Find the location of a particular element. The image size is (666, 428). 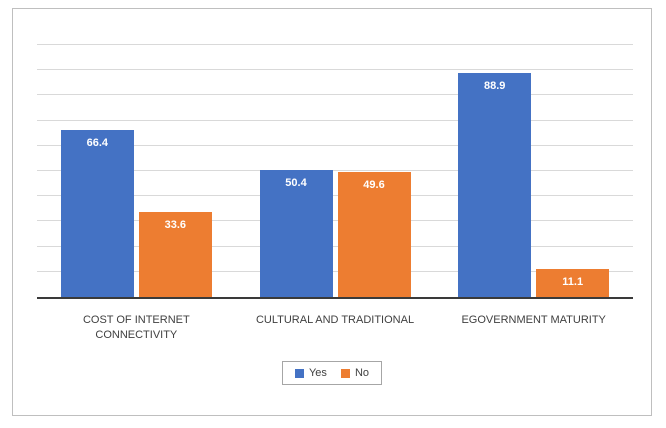

bar-yes: 88.9 is located at coordinates (495, 184).